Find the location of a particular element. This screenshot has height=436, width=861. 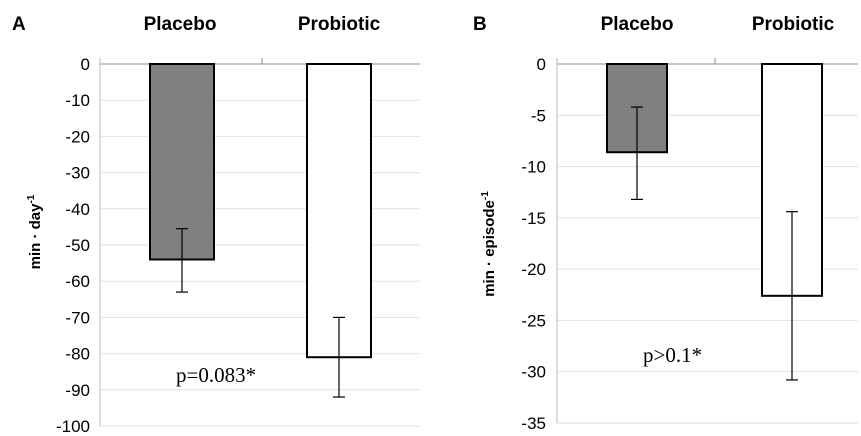

panel-a-ytick-label: -50 is located at coordinates (77, 245).